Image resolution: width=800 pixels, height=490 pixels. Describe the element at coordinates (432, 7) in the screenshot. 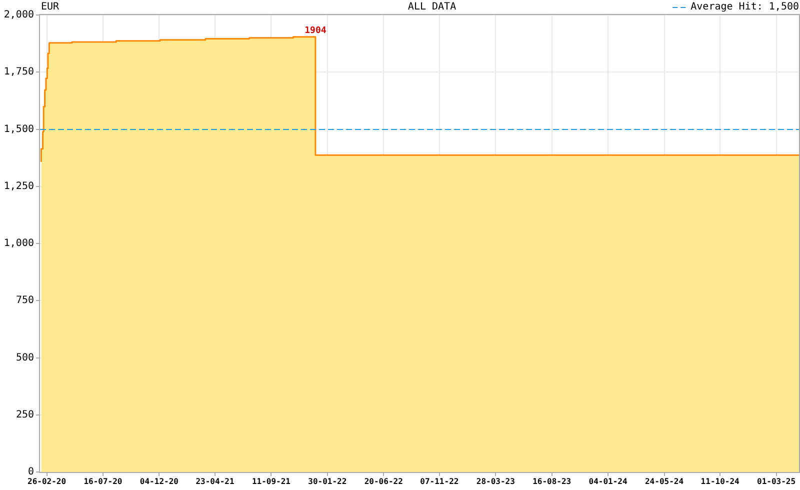

I see `chart-subtitle: ALL DATA` at that location.